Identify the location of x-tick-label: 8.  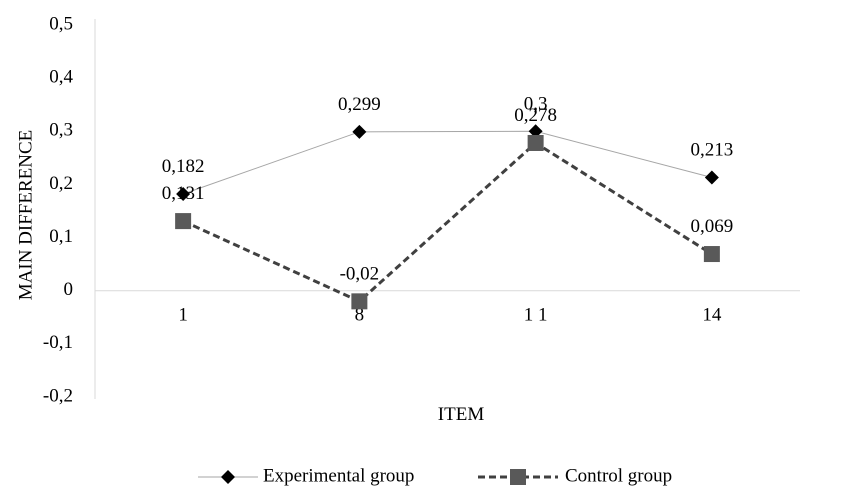
(360, 315).